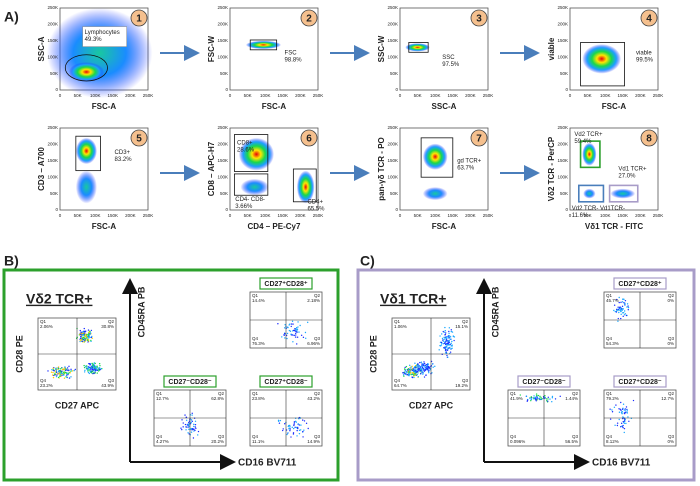 Image resolution: width=700 pixels, height=486 pixels. I want to click on y-tick-label: 150K, so click(392, 160).